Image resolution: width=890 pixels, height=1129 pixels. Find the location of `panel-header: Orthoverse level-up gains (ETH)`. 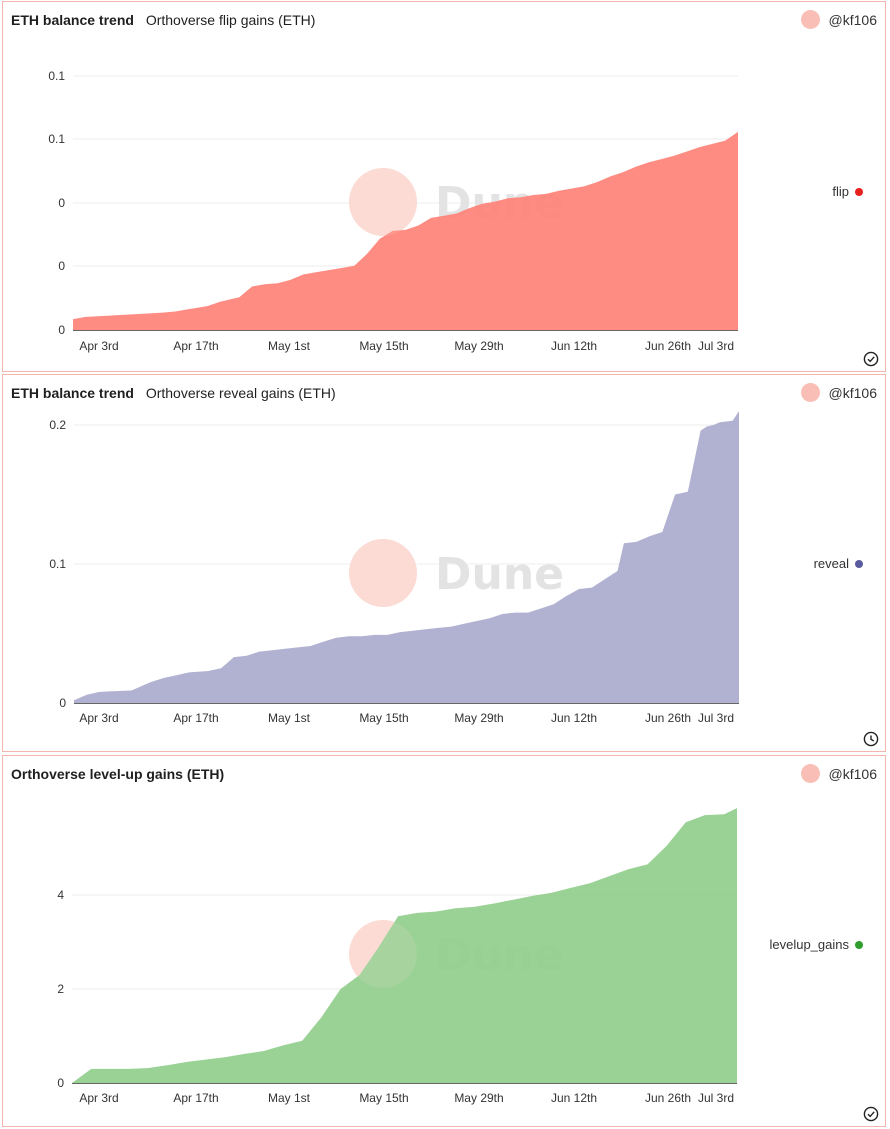

panel-header: Orthoverse level-up gains (ETH) is located at coordinates (121, 774).